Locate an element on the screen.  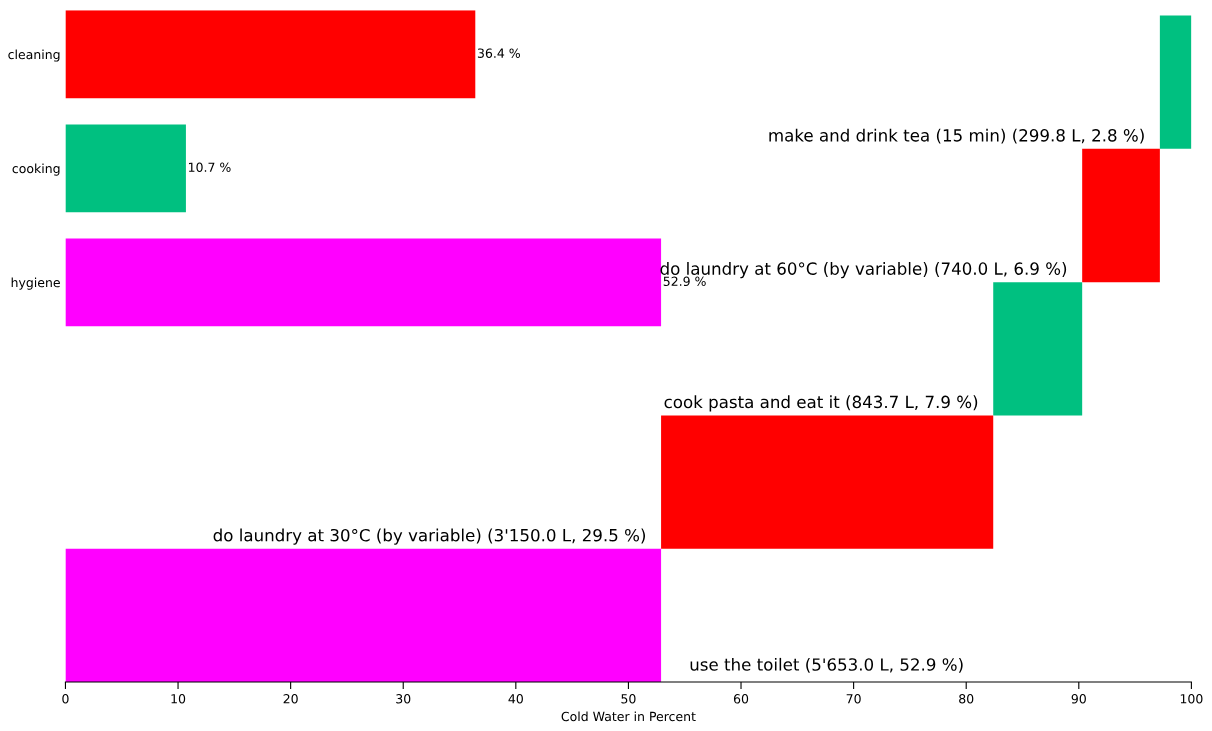
x-tick-label: 20 is located at coordinates (290, 699).